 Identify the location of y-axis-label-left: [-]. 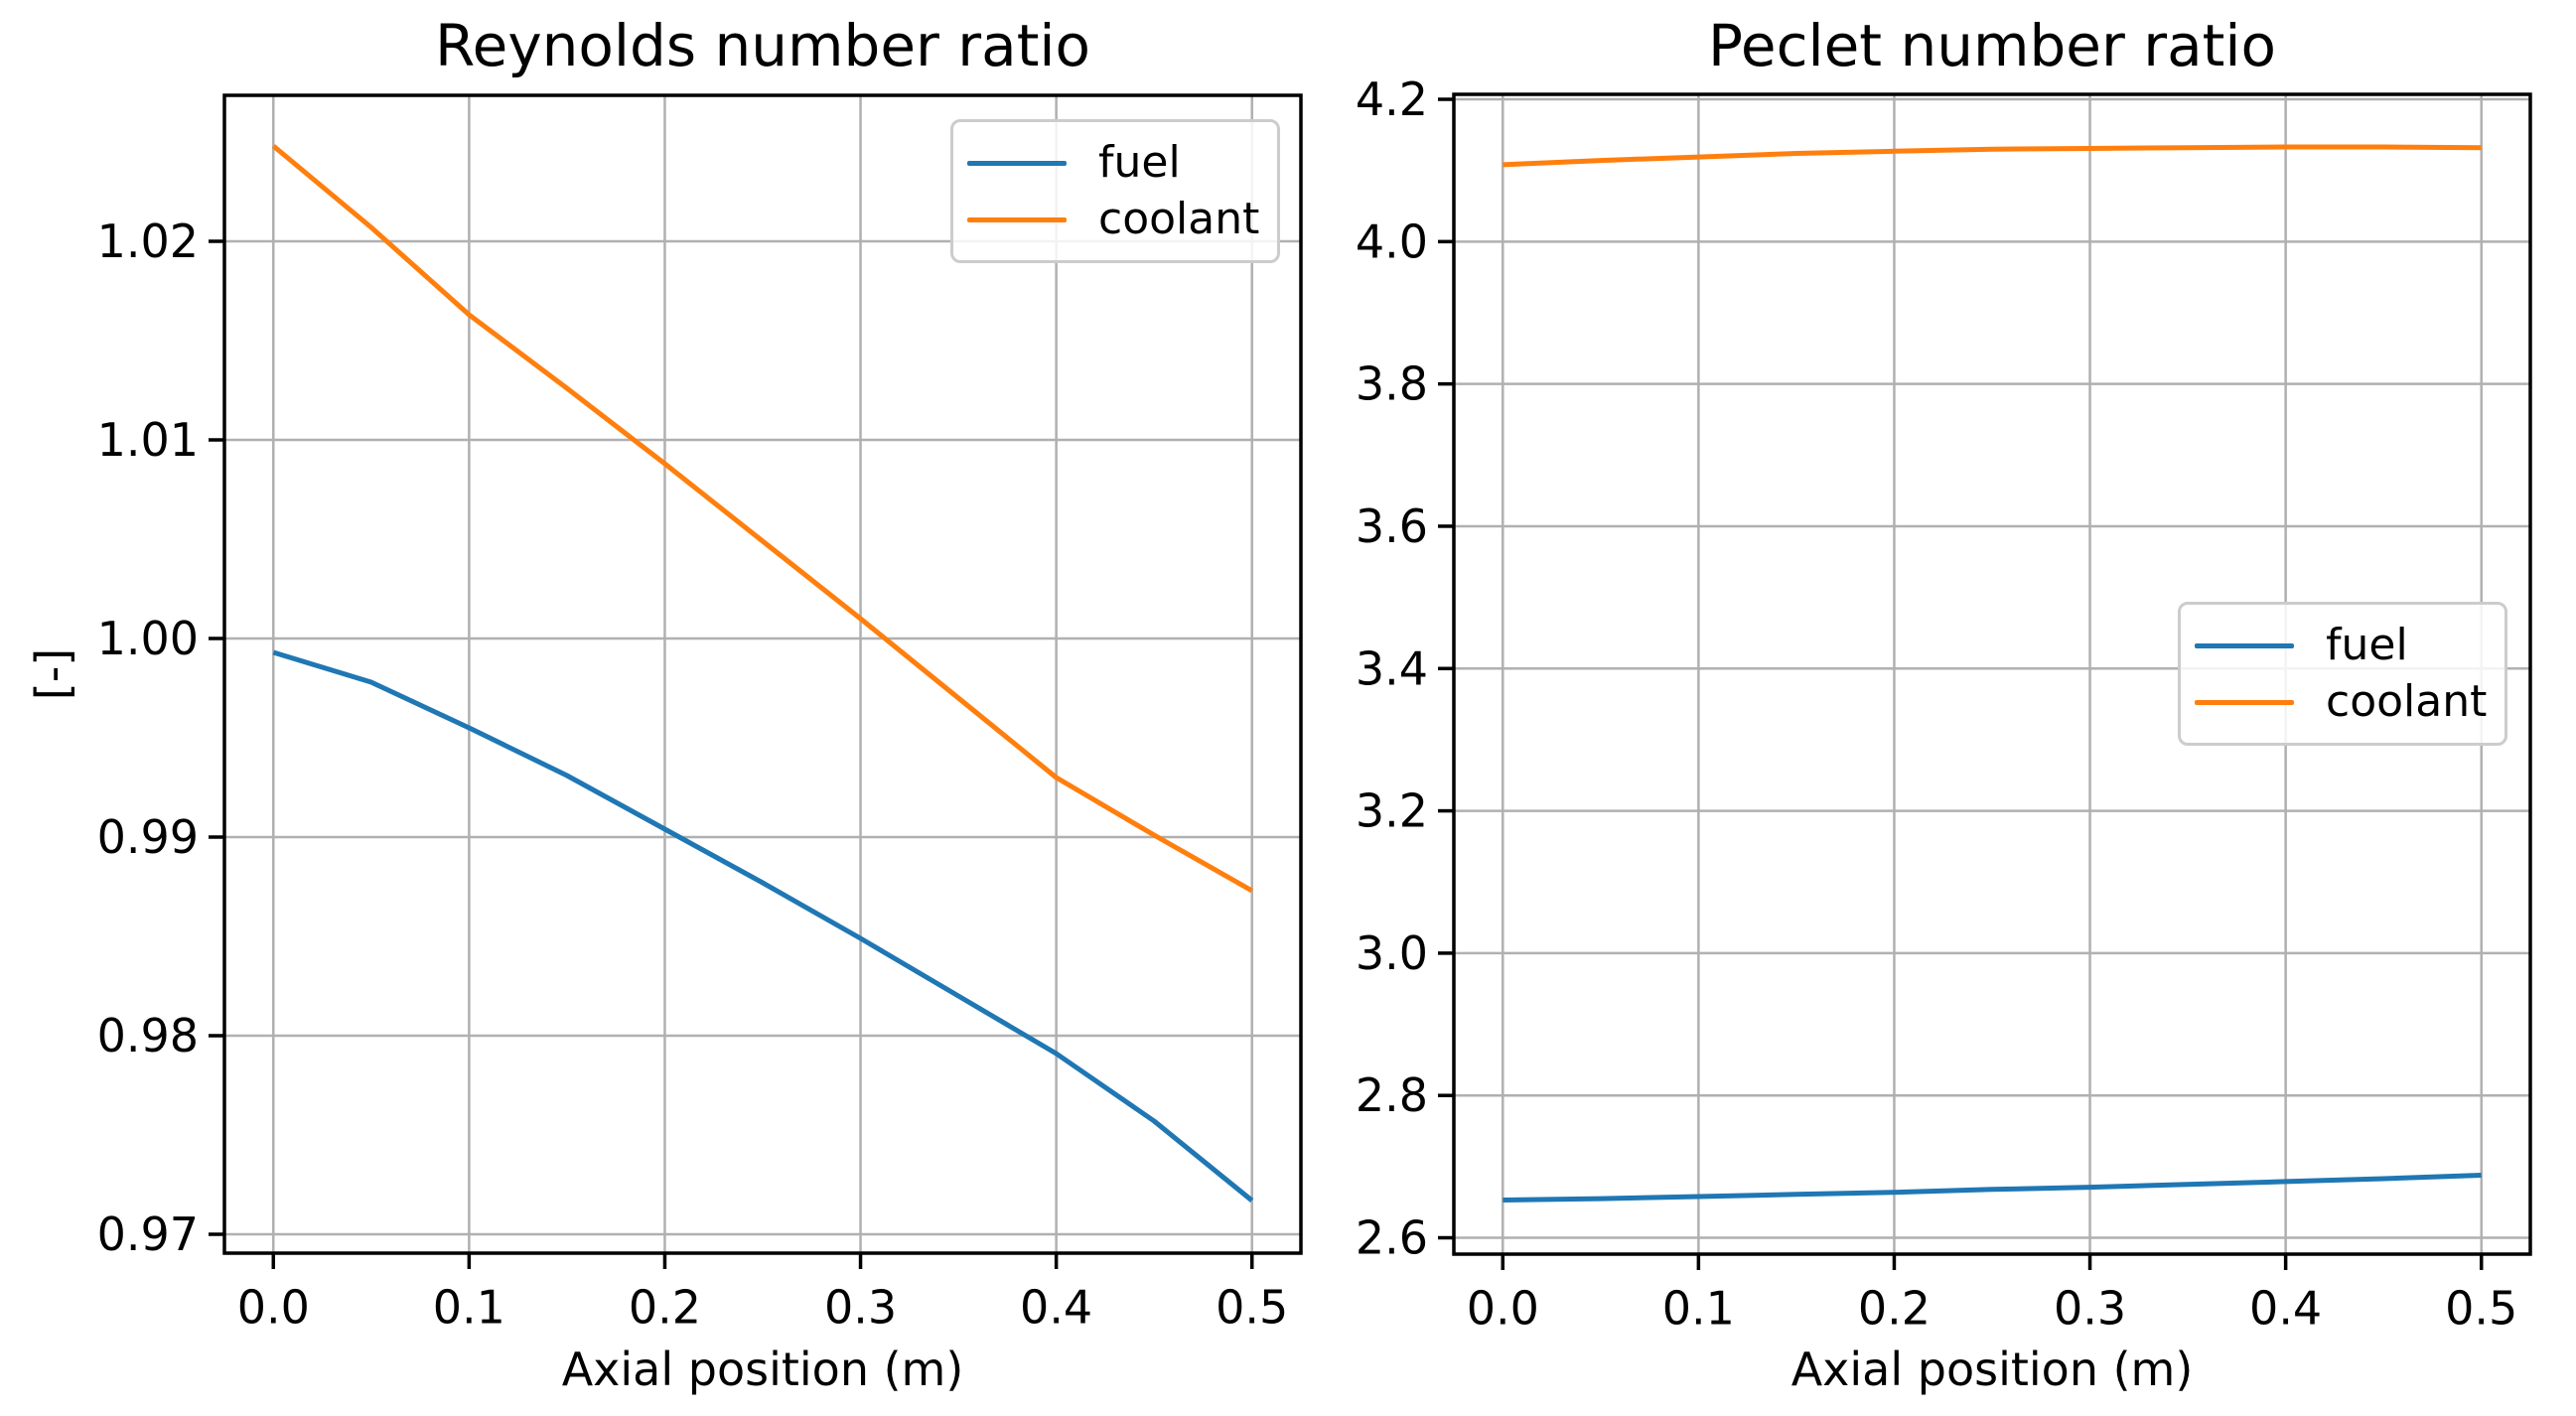
(52, 674).